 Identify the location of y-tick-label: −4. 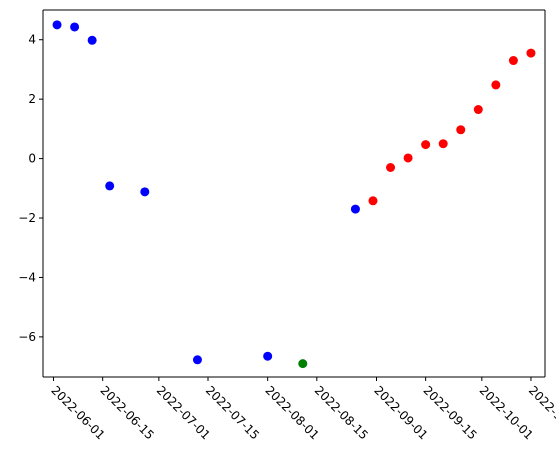
(27, 277).